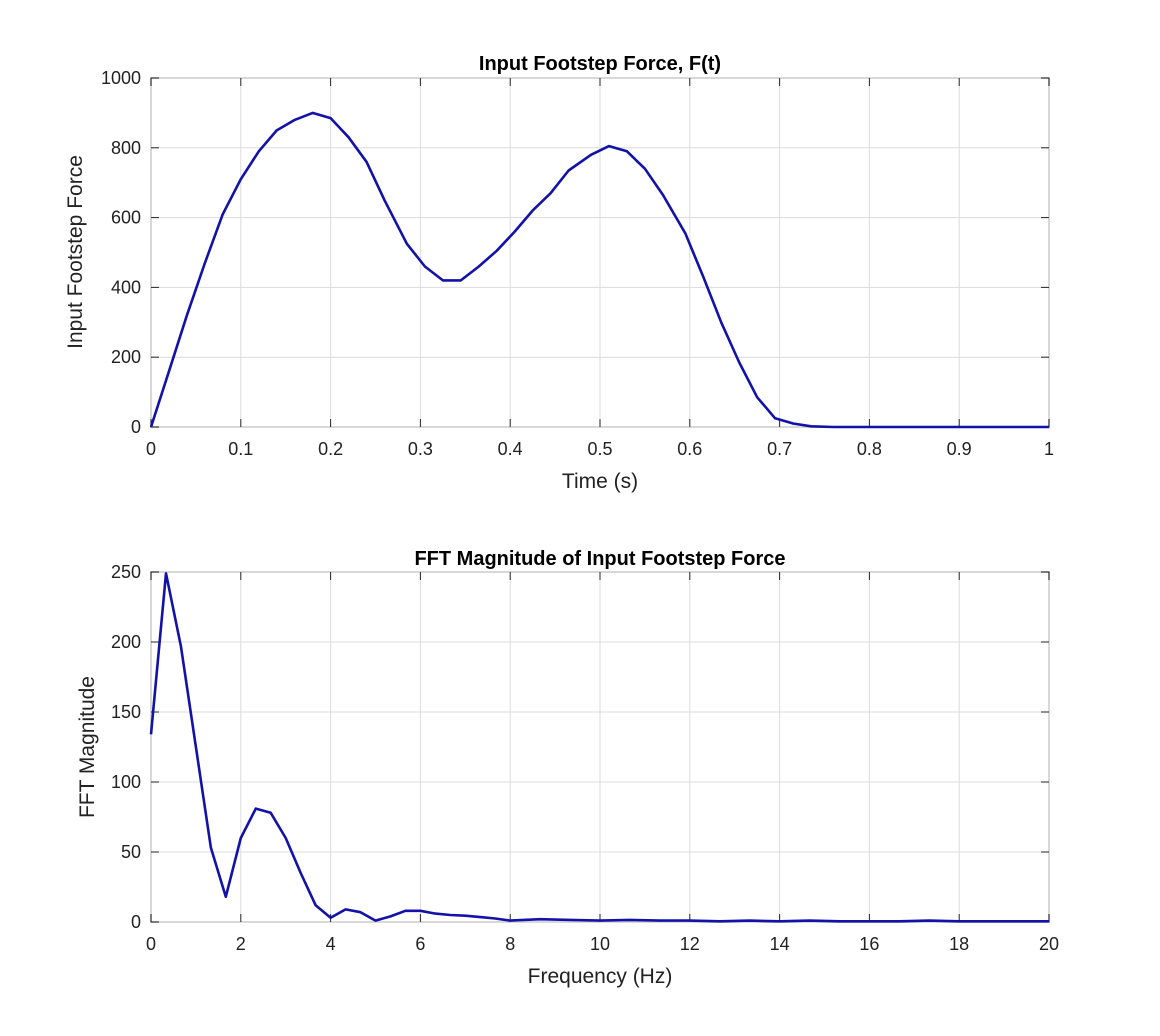 The width and height of the screenshot is (1160, 1036). I want to click on x-tick-label: 6, so click(420, 944).